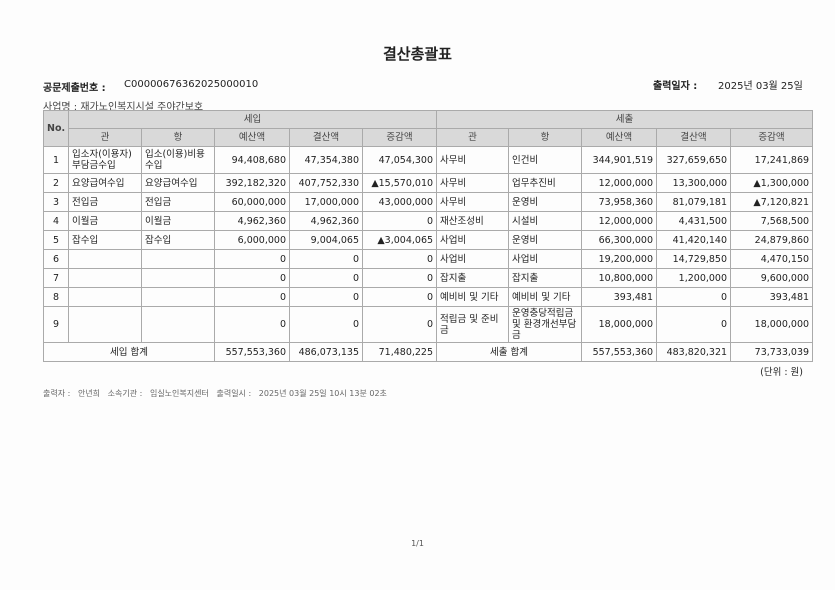 This screenshot has height=590, width=835. I want to click on unit-note: (단위 : 원), so click(781, 372).